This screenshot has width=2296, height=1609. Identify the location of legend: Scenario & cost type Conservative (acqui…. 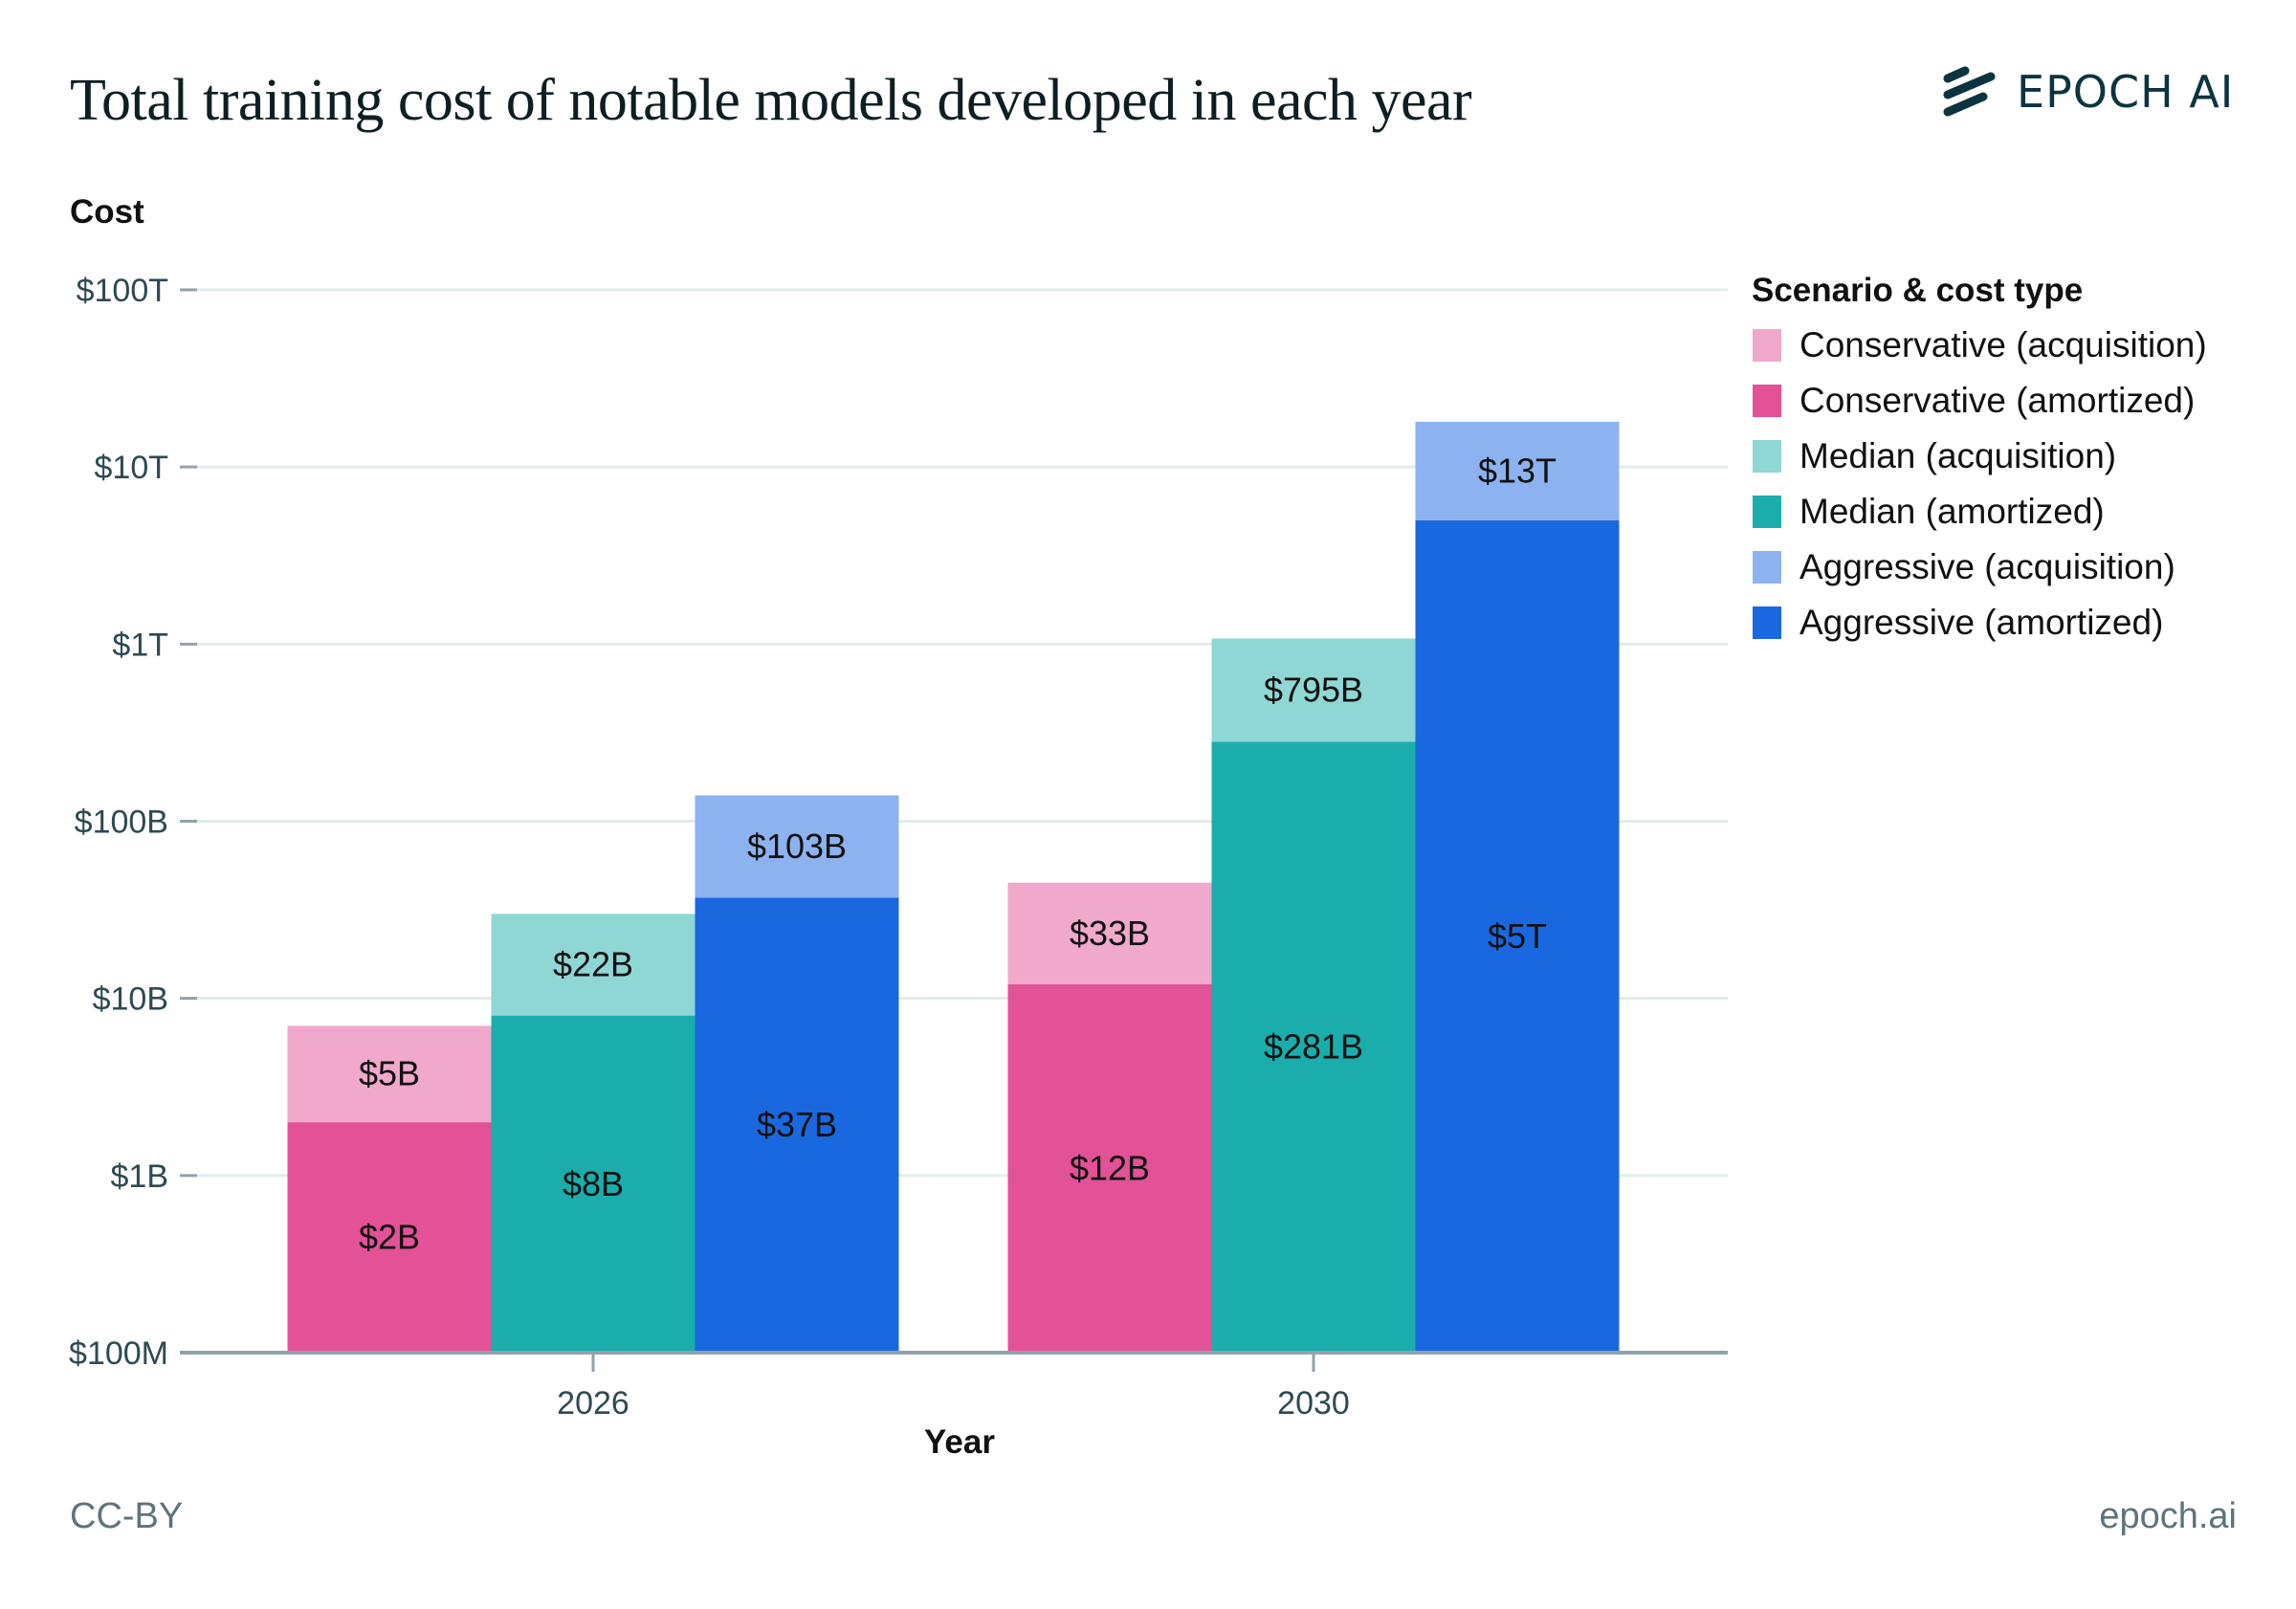
(1979, 461).